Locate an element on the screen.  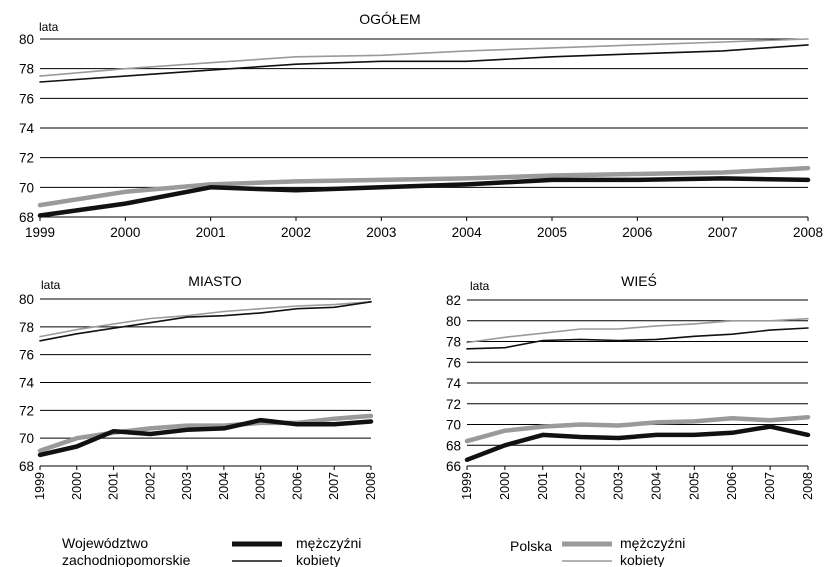
legend-pl-label: Polska is located at coordinates (531, 546).